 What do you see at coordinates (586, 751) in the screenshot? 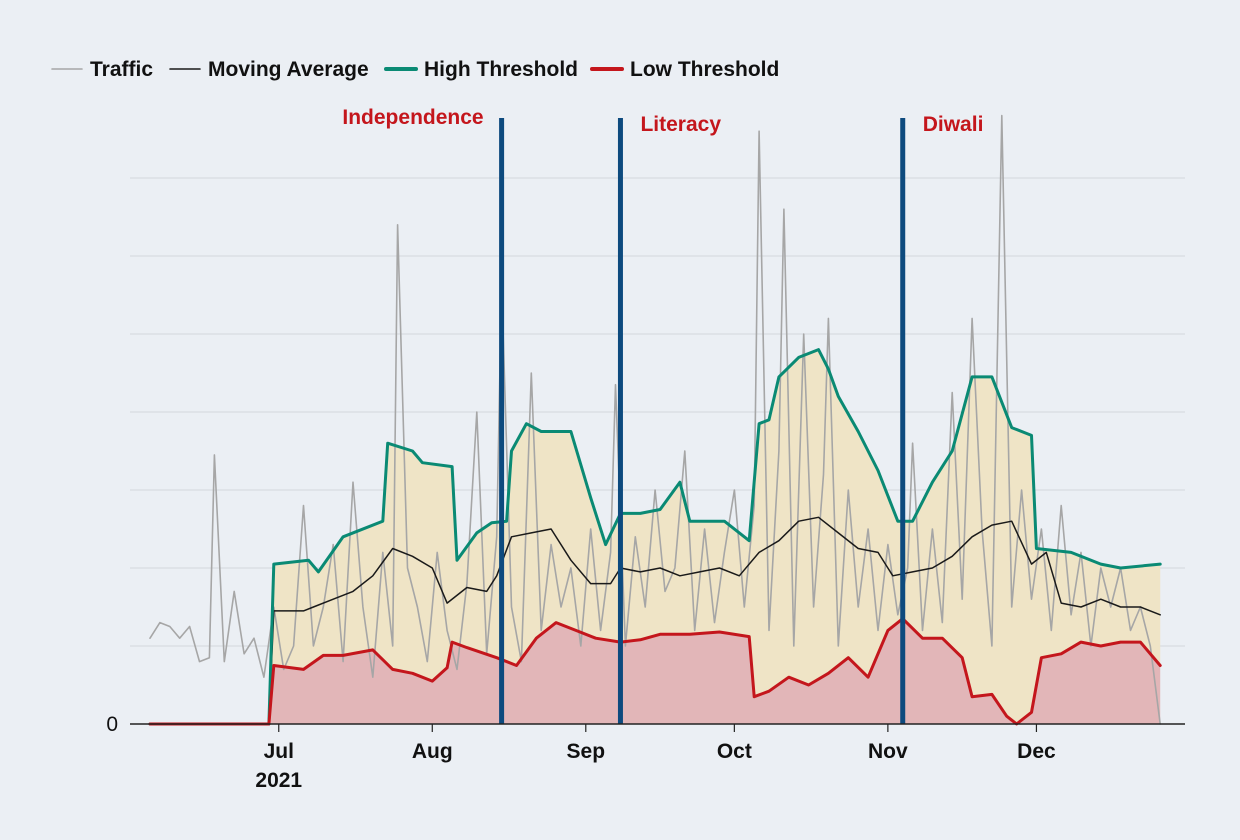
I see `x-tick-label: Sep` at bounding box center [586, 751].